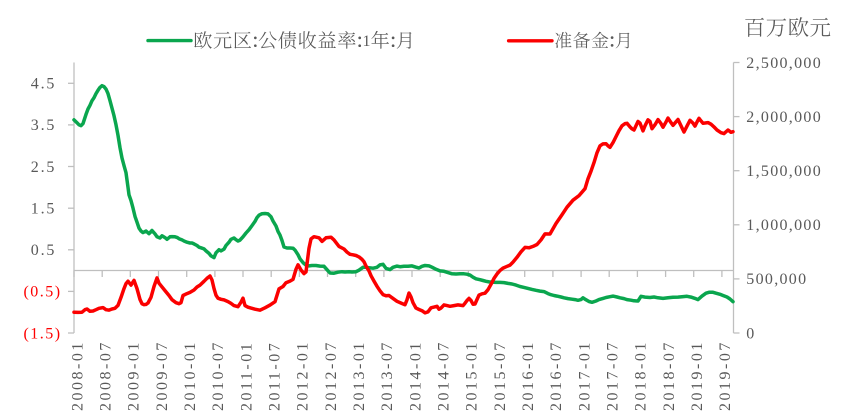  I want to click on svg-text: 1, so click(367, 41).